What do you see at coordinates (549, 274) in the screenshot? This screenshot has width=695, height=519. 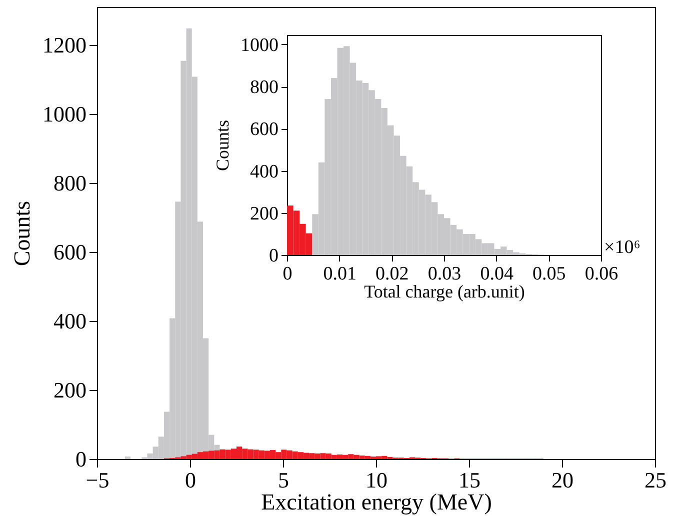 I see `x-tick-label: 0.05` at bounding box center [549, 274].